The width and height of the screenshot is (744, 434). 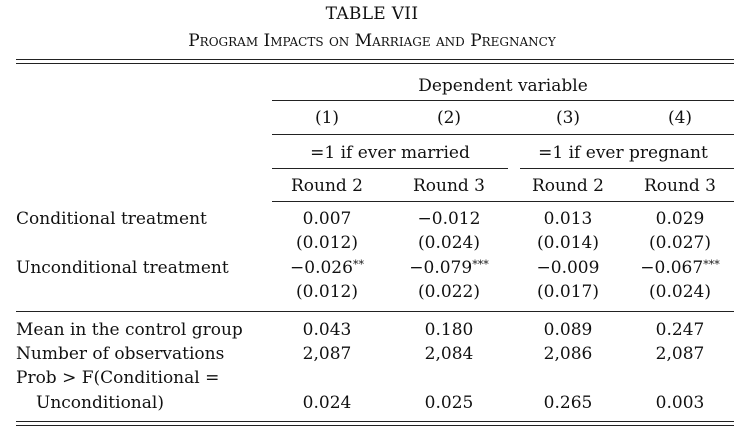 What do you see at coordinates (680, 330) in the screenshot?
I see `stat-cell: 0.247` at bounding box center [680, 330].